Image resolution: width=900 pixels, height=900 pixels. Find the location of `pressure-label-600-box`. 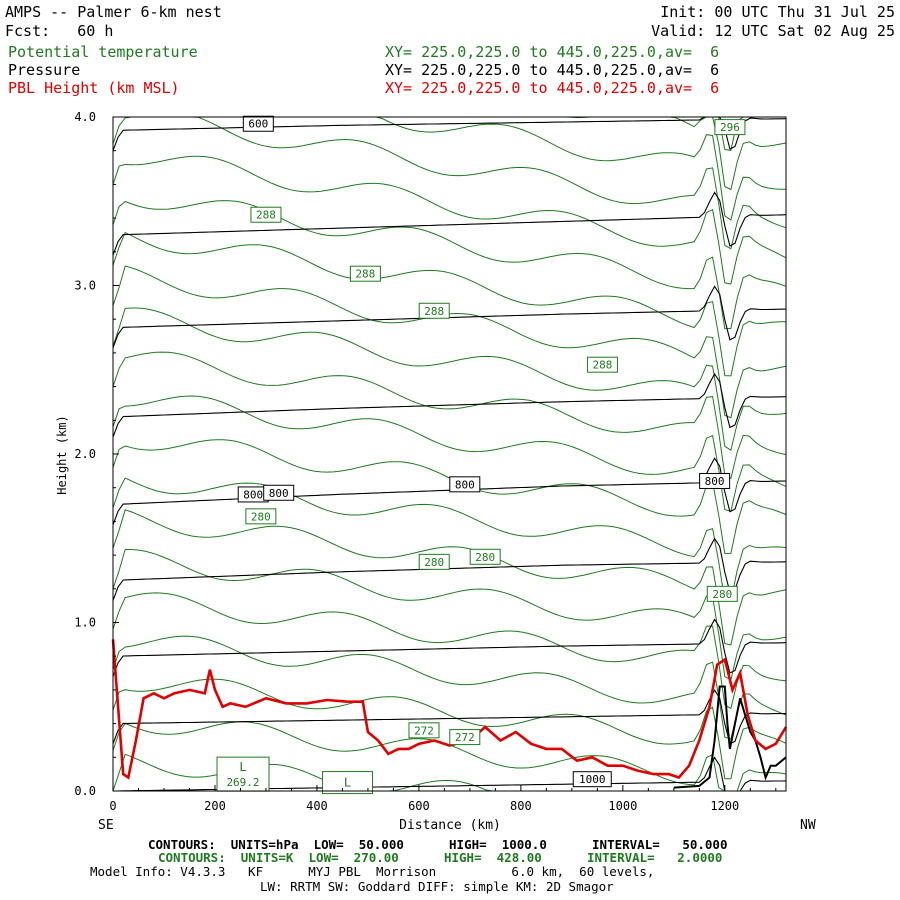

pressure-label-600-box is located at coordinates (258, 123).